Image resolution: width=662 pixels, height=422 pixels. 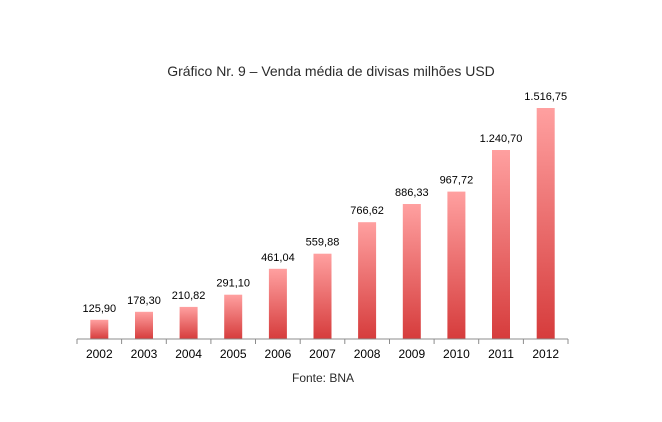 I want to click on value-label-2005: 291,10, so click(x=233, y=284).